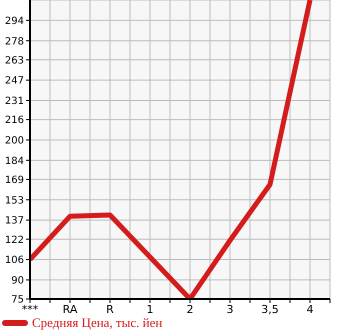 The width and height of the screenshot is (345, 335). What do you see at coordinates (17, 300) in the screenshot?
I see `y-tick-label: 75` at bounding box center [17, 300].